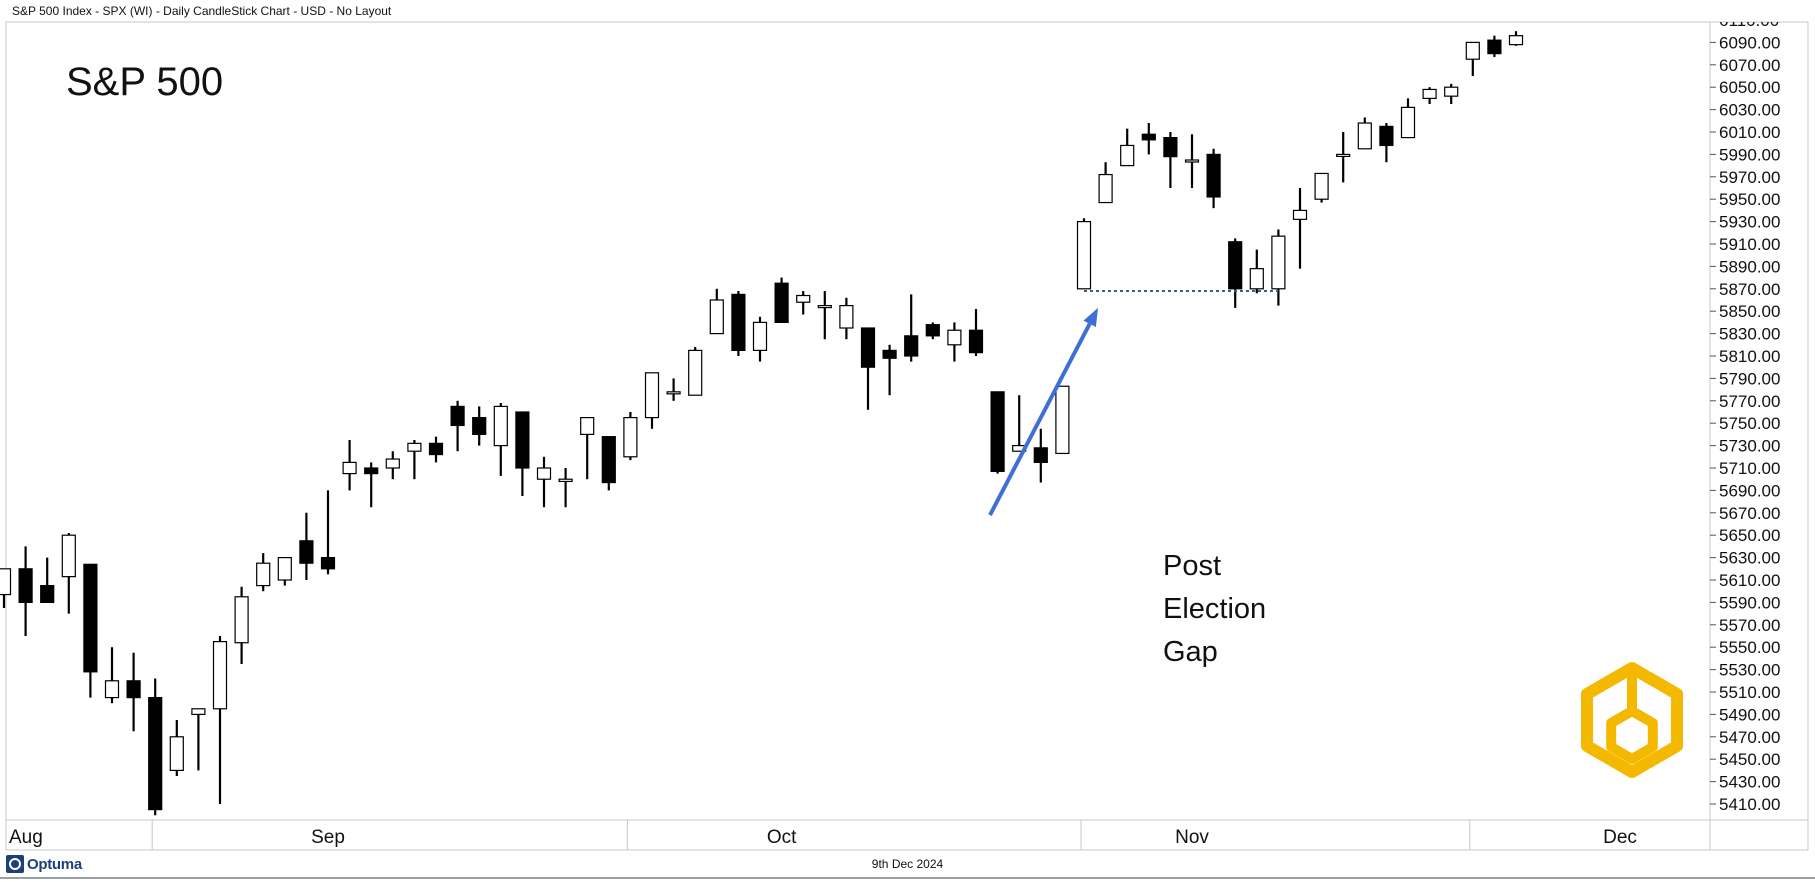  What do you see at coordinates (1749, 311) in the screenshot?
I see `y-tick-label: 5850.00` at bounding box center [1749, 311].